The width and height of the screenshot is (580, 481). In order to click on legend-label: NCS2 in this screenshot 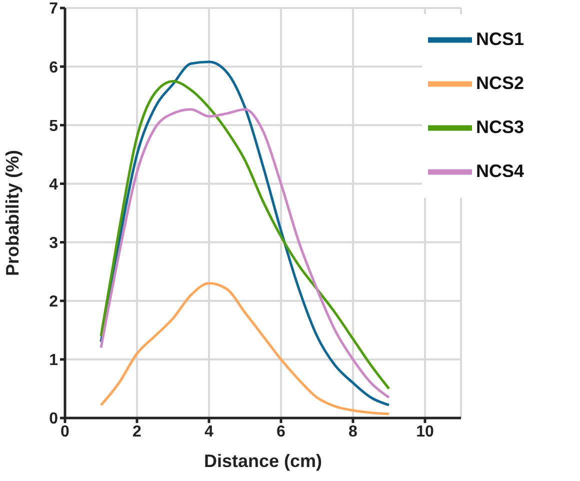, I will do `click(500, 82)`.